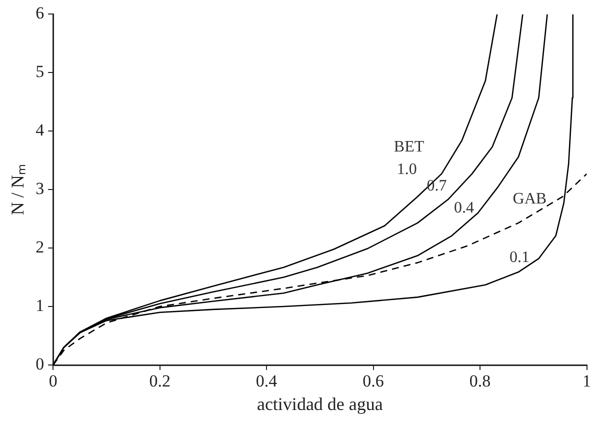 This screenshot has height=424, width=593. Describe the element at coordinates (18, 190) in the screenshot. I see `y-axis-title: N / Nₘ` at that location.